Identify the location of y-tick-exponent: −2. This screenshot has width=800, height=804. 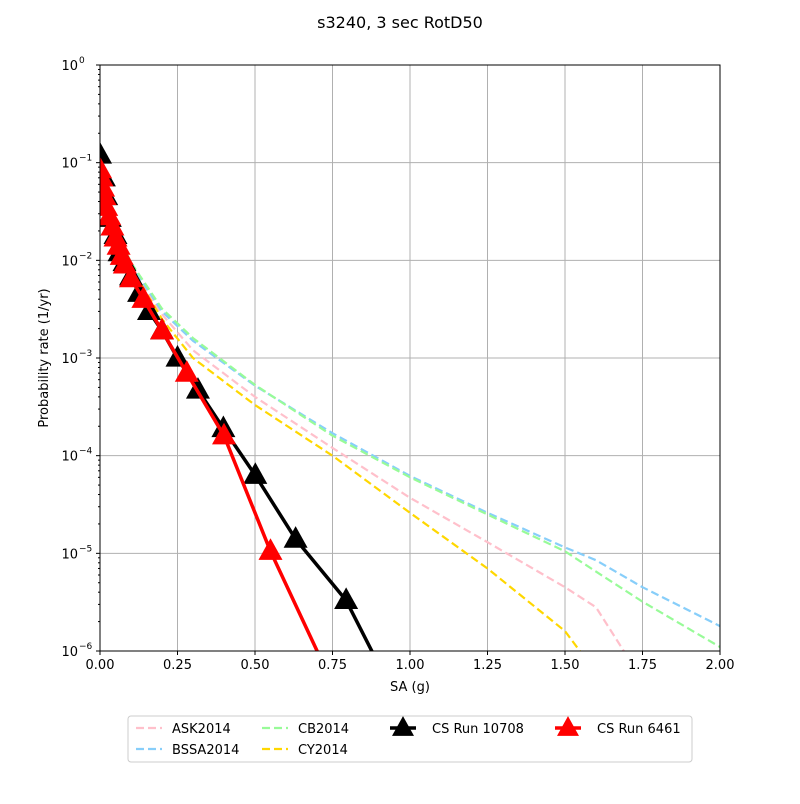
(85, 256).